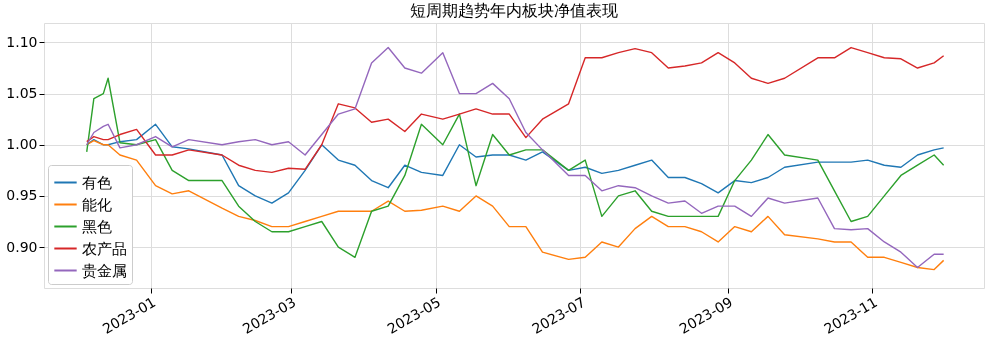 Image resolution: width=1003 pixels, height=354 pixels. I want to click on legend-label: 农产品, so click(104, 248).